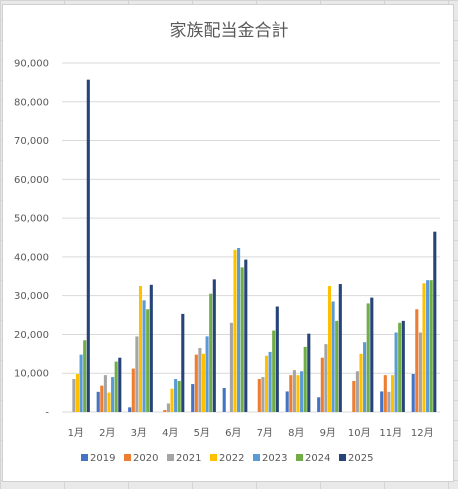  What do you see at coordinates (76, 433) in the screenshot?
I see `x-tick-label: 1月` at bounding box center [76, 433].